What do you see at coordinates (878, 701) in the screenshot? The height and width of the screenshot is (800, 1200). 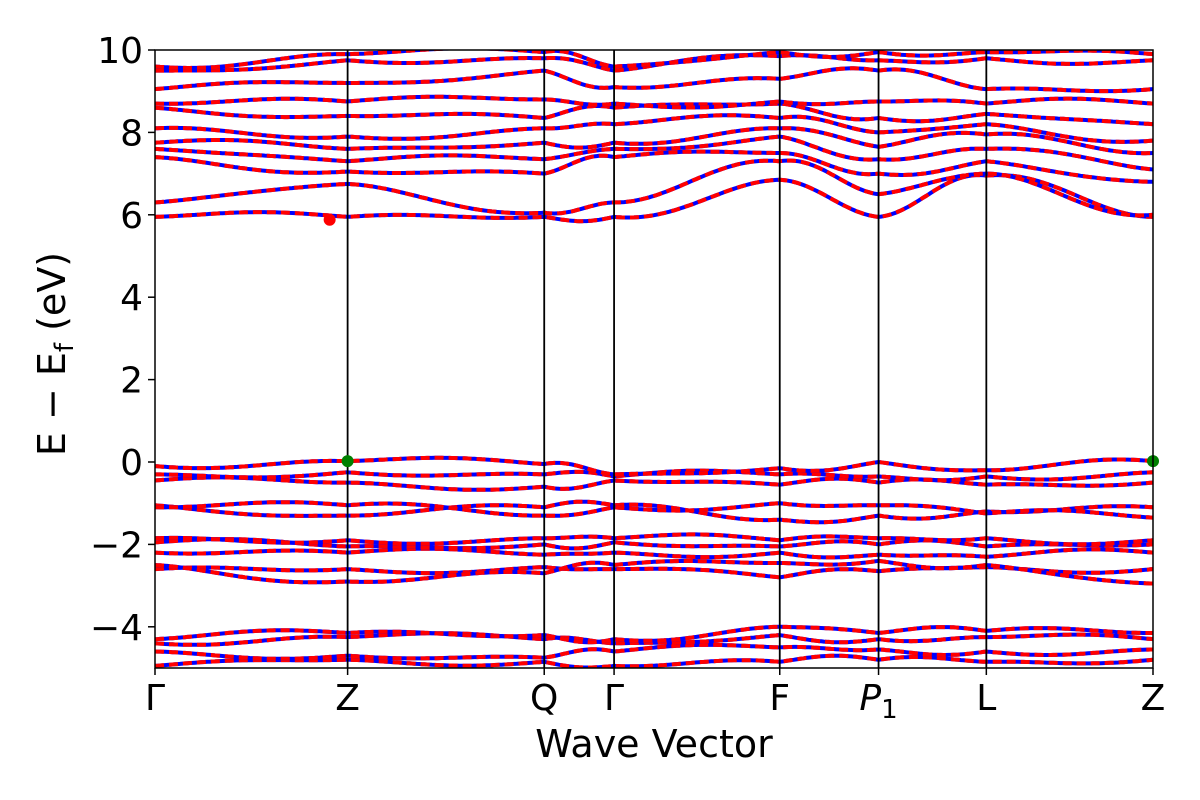 I see `x-tick-label: P1` at bounding box center [878, 701].